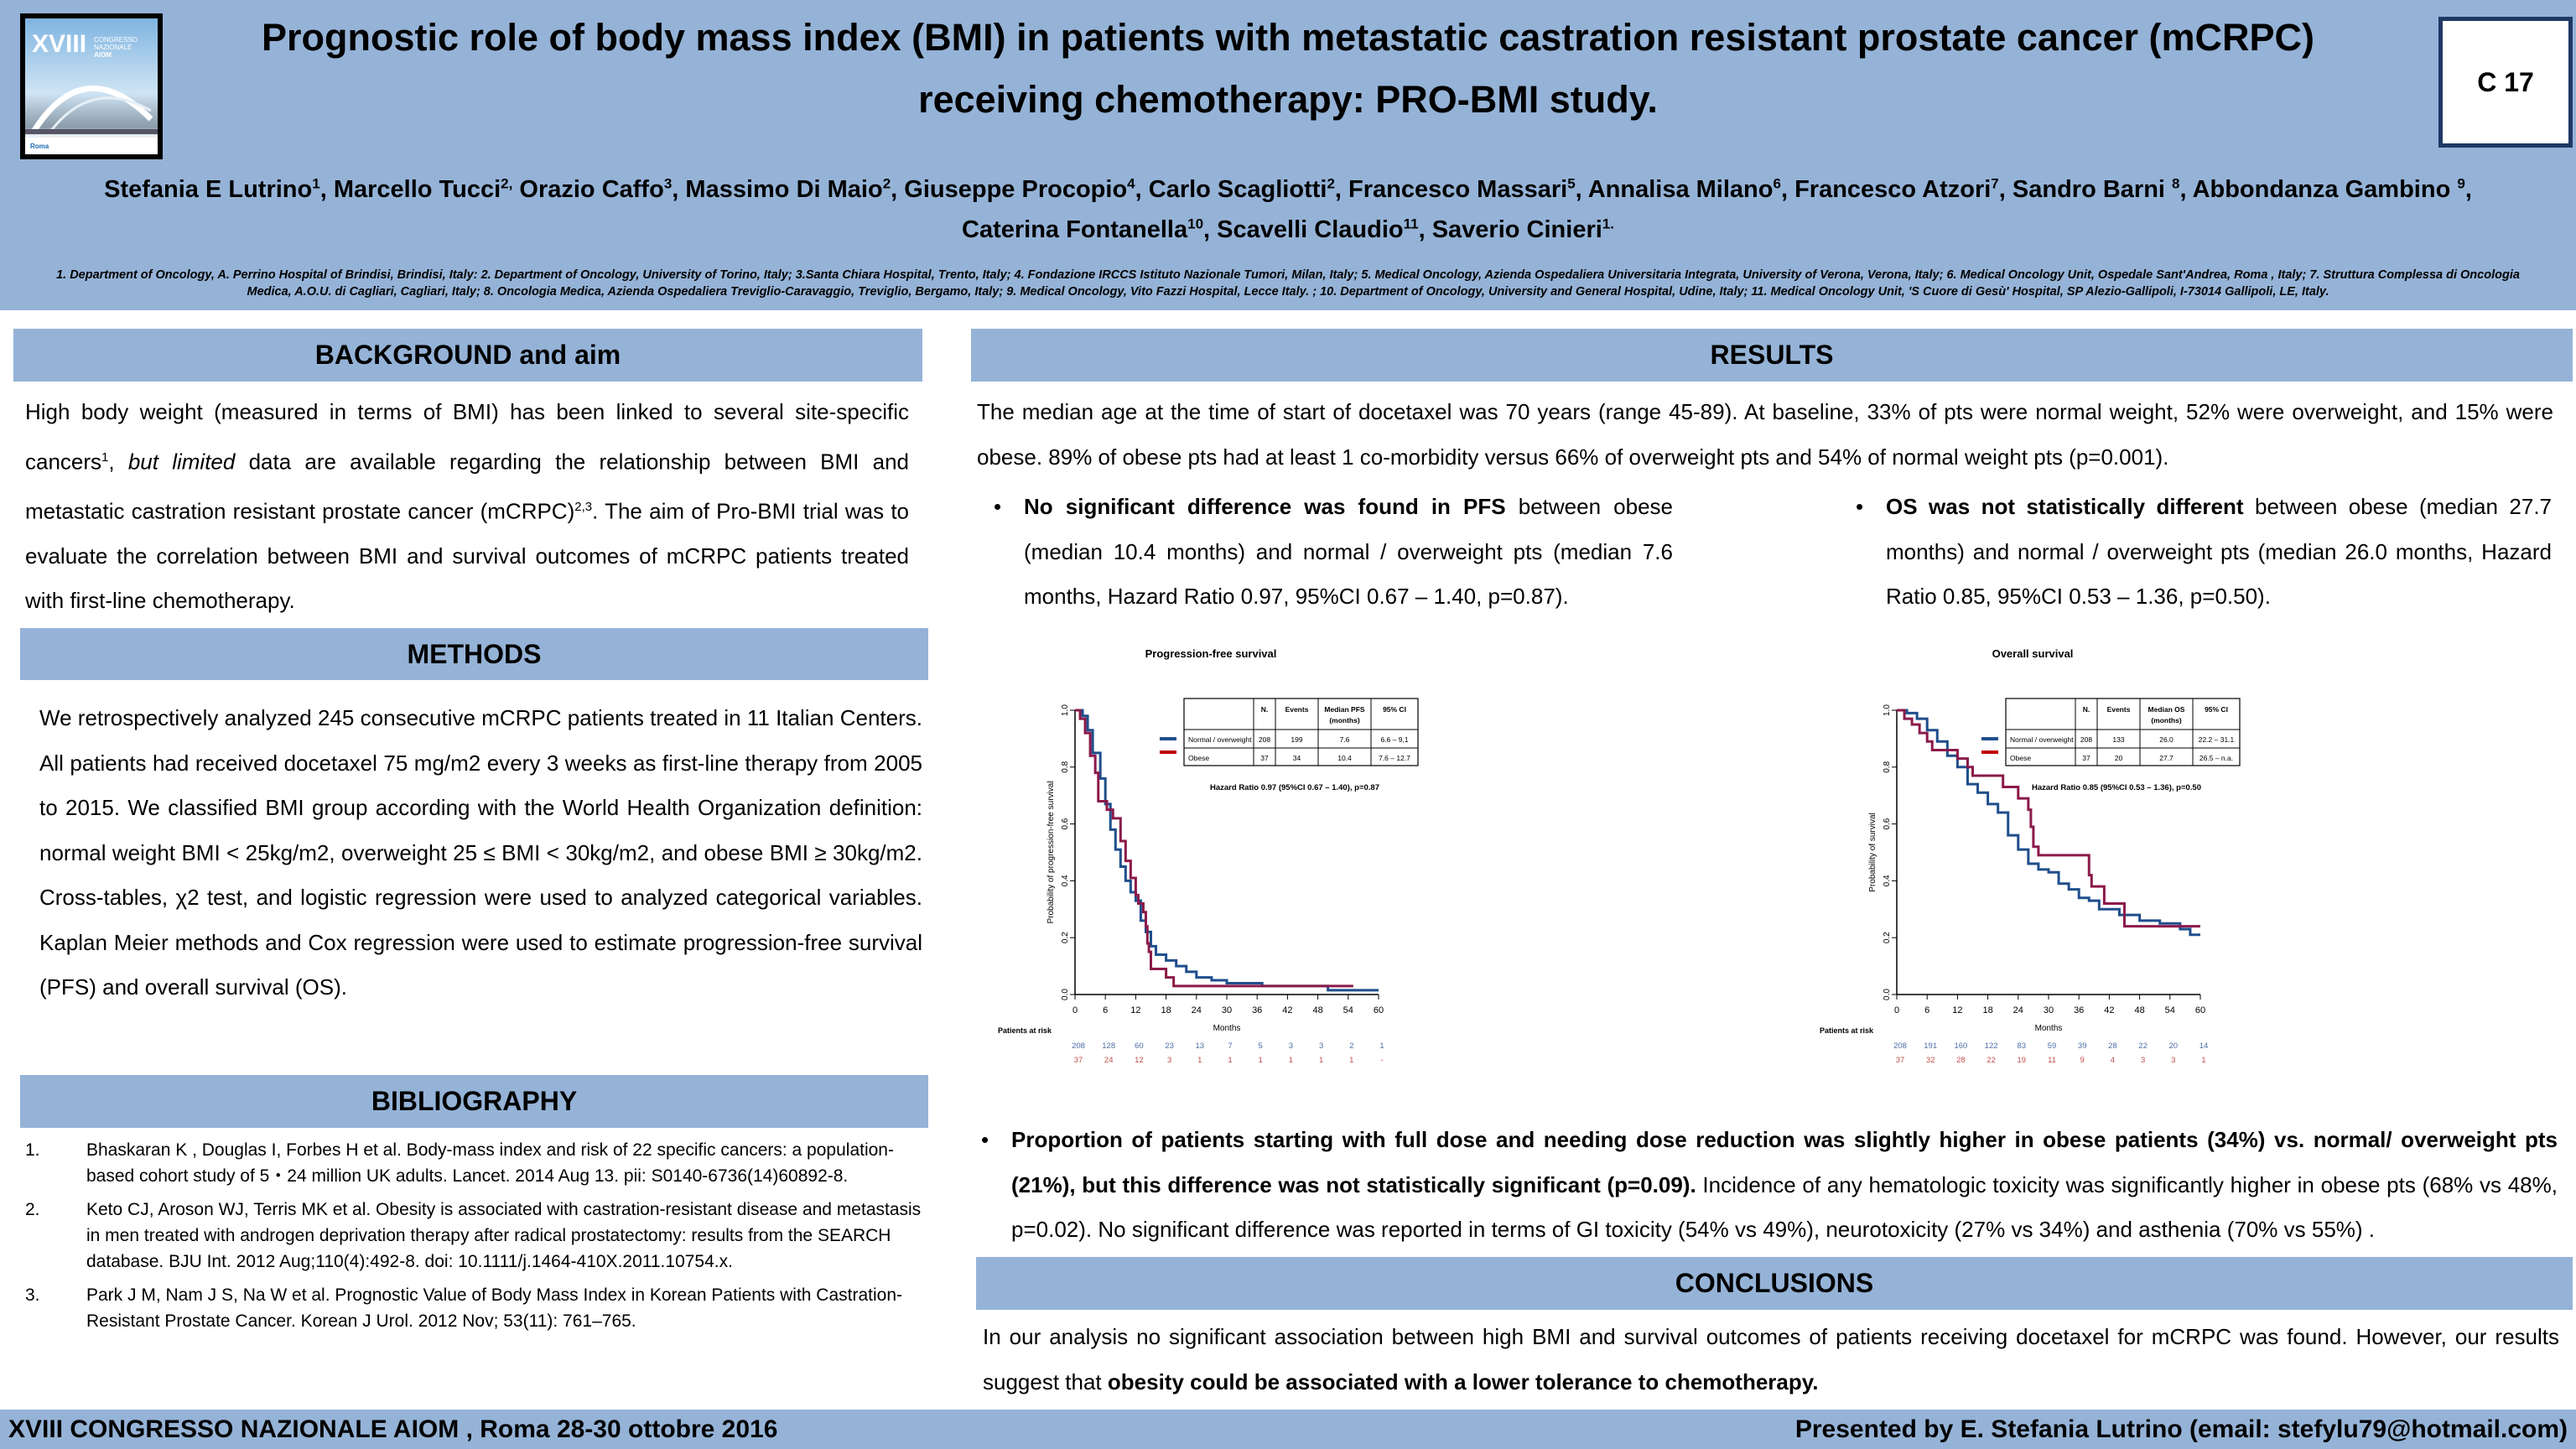 The height and width of the screenshot is (1449, 2576). Describe the element at coordinates (591, 189) in the screenshot. I see `author-name: Orazio Caffo` at that location.